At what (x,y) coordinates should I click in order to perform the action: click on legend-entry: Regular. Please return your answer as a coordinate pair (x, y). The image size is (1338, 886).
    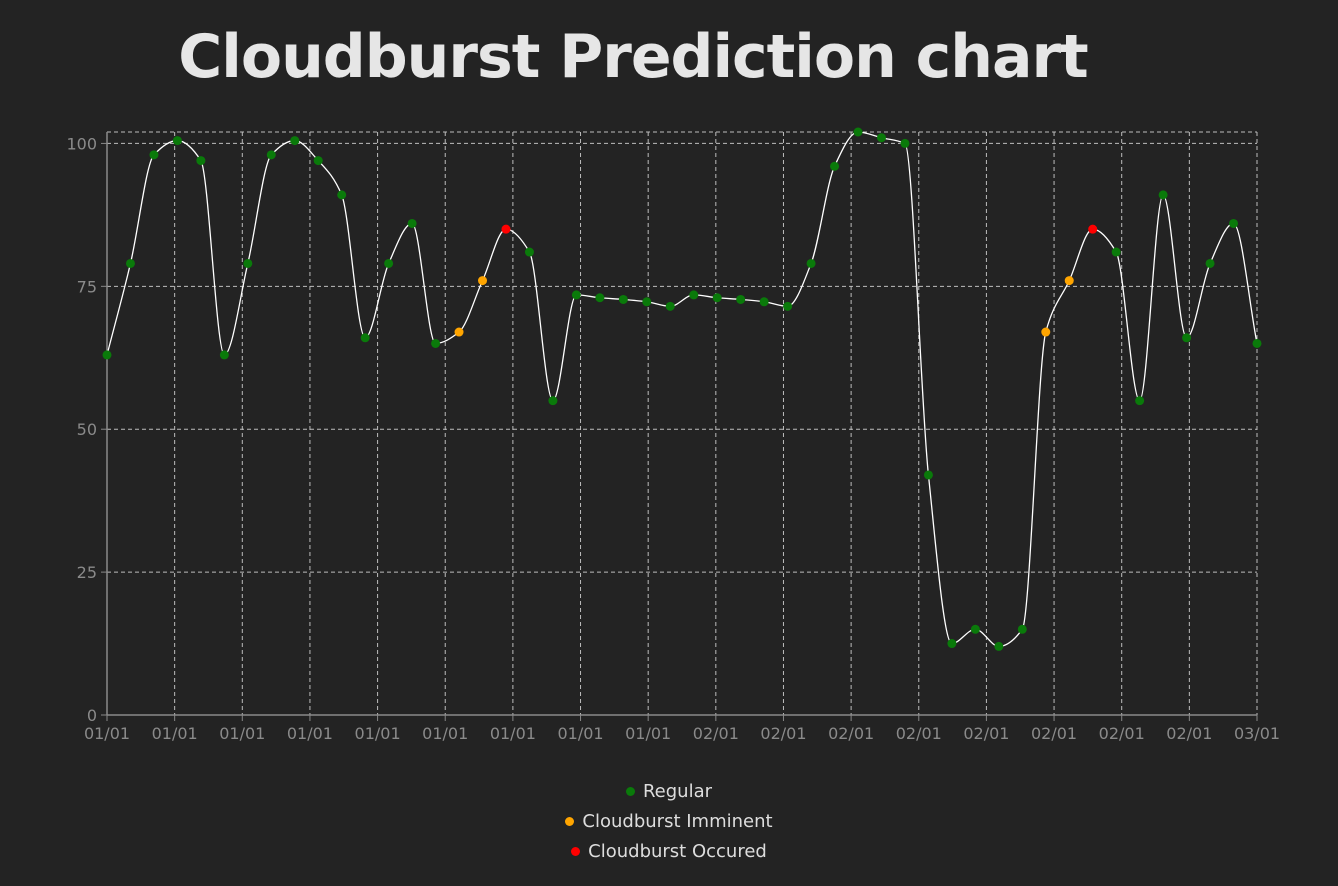
    Looking at the image, I should click on (669, 791).